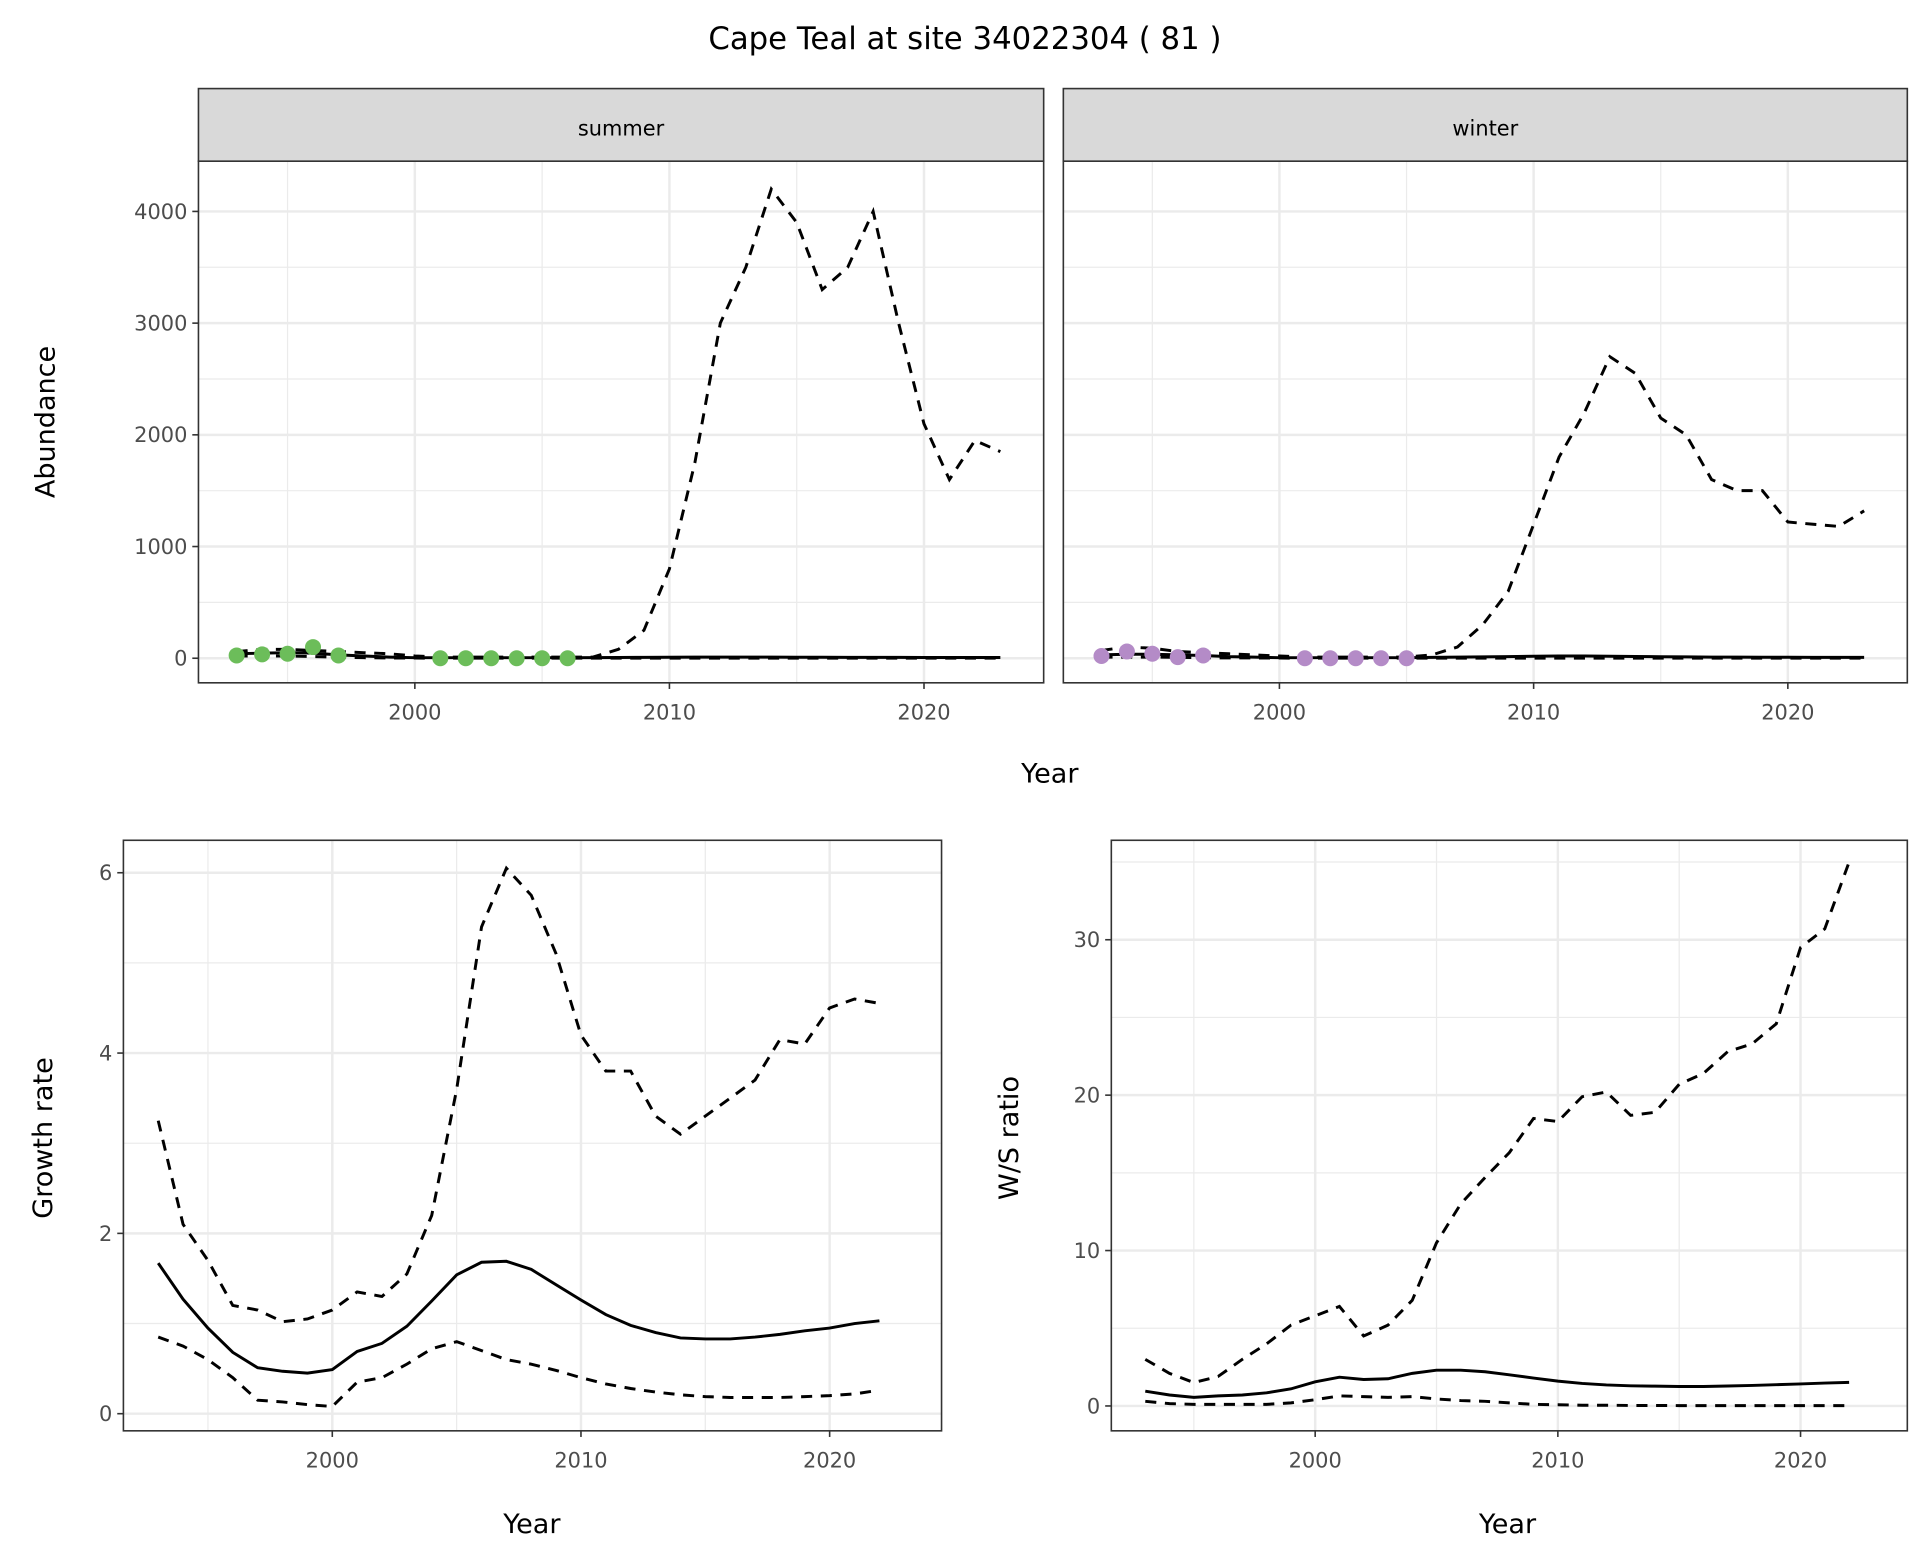 The image size is (1920, 1560). What do you see at coordinates (1087, 1251) in the screenshot?
I see `y-tick-label: 10` at bounding box center [1087, 1251].